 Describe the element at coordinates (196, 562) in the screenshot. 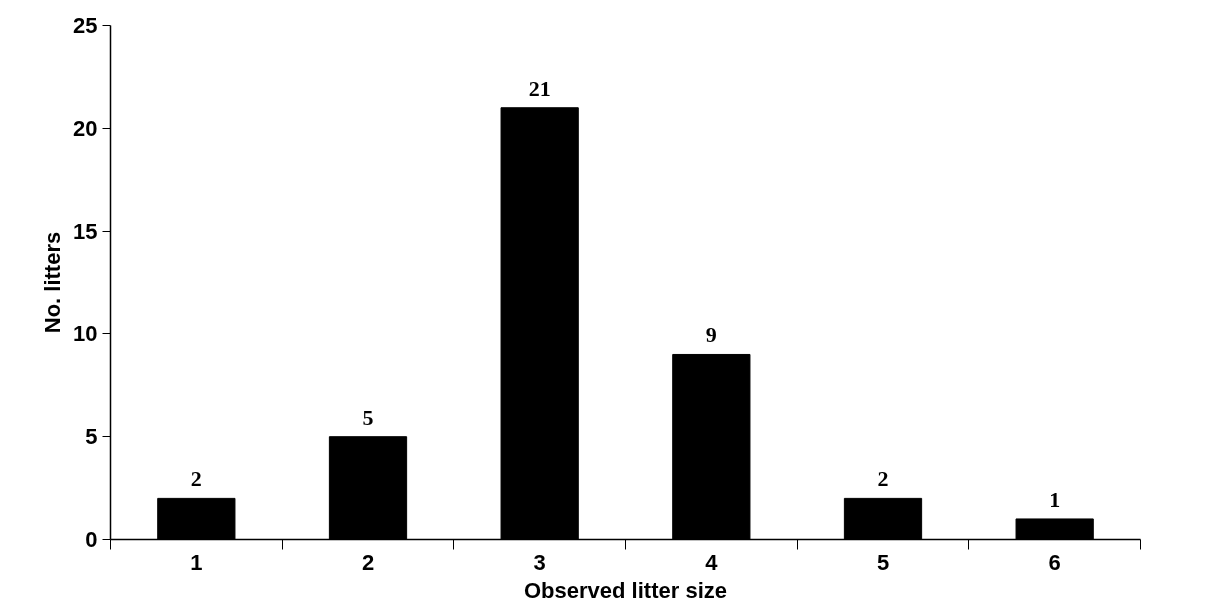

I see `x-tick-label: 1` at that location.